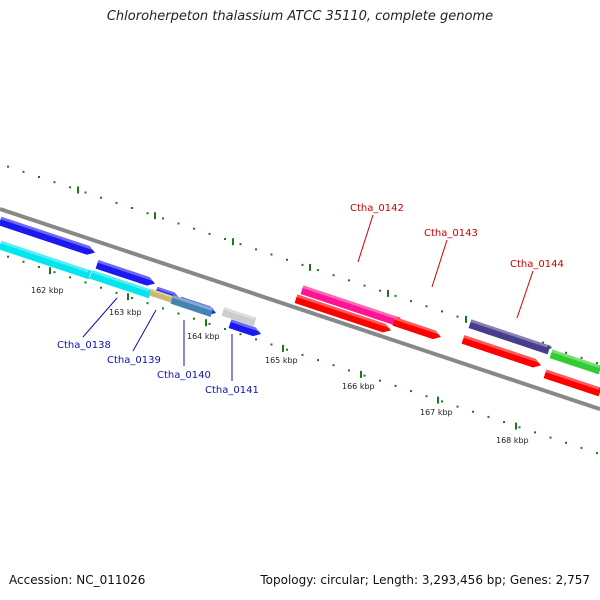 The width and height of the screenshot is (600, 600). What do you see at coordinates (281, 360) in the screenshot?
I see `kbp-tick-label: 165 kbp` at bounding box center [281, 360].